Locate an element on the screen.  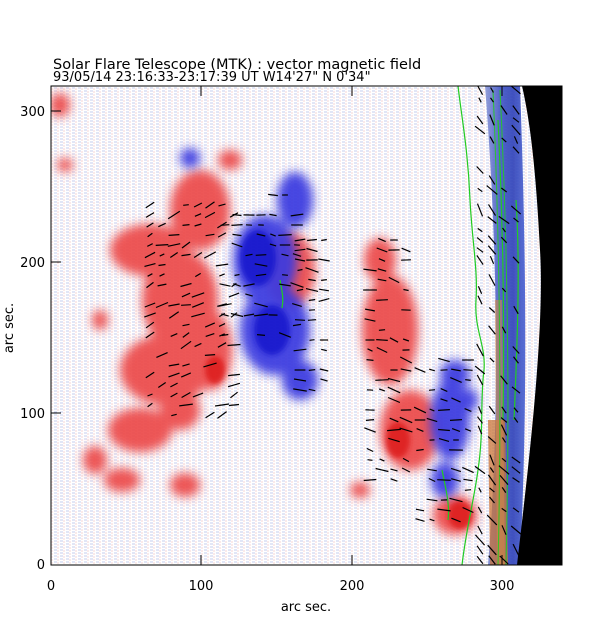
y-tick-label-300: 300 is located at coordinates (32, 112).